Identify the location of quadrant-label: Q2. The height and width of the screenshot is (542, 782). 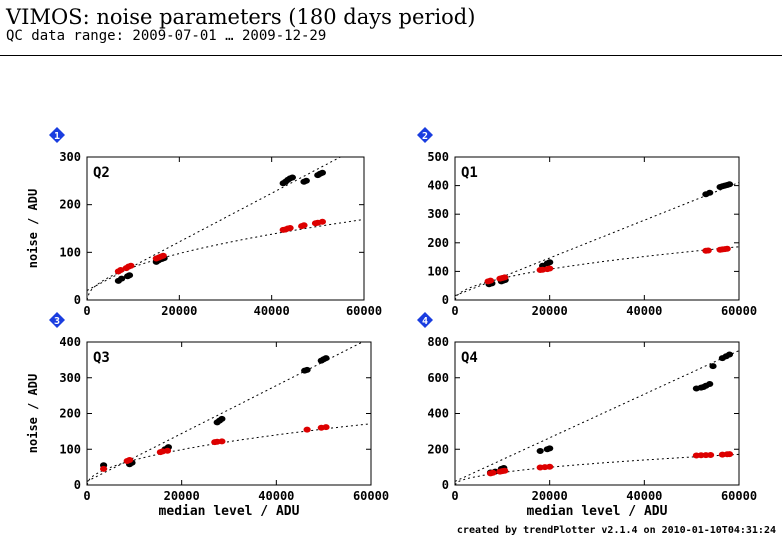
(101, 173).